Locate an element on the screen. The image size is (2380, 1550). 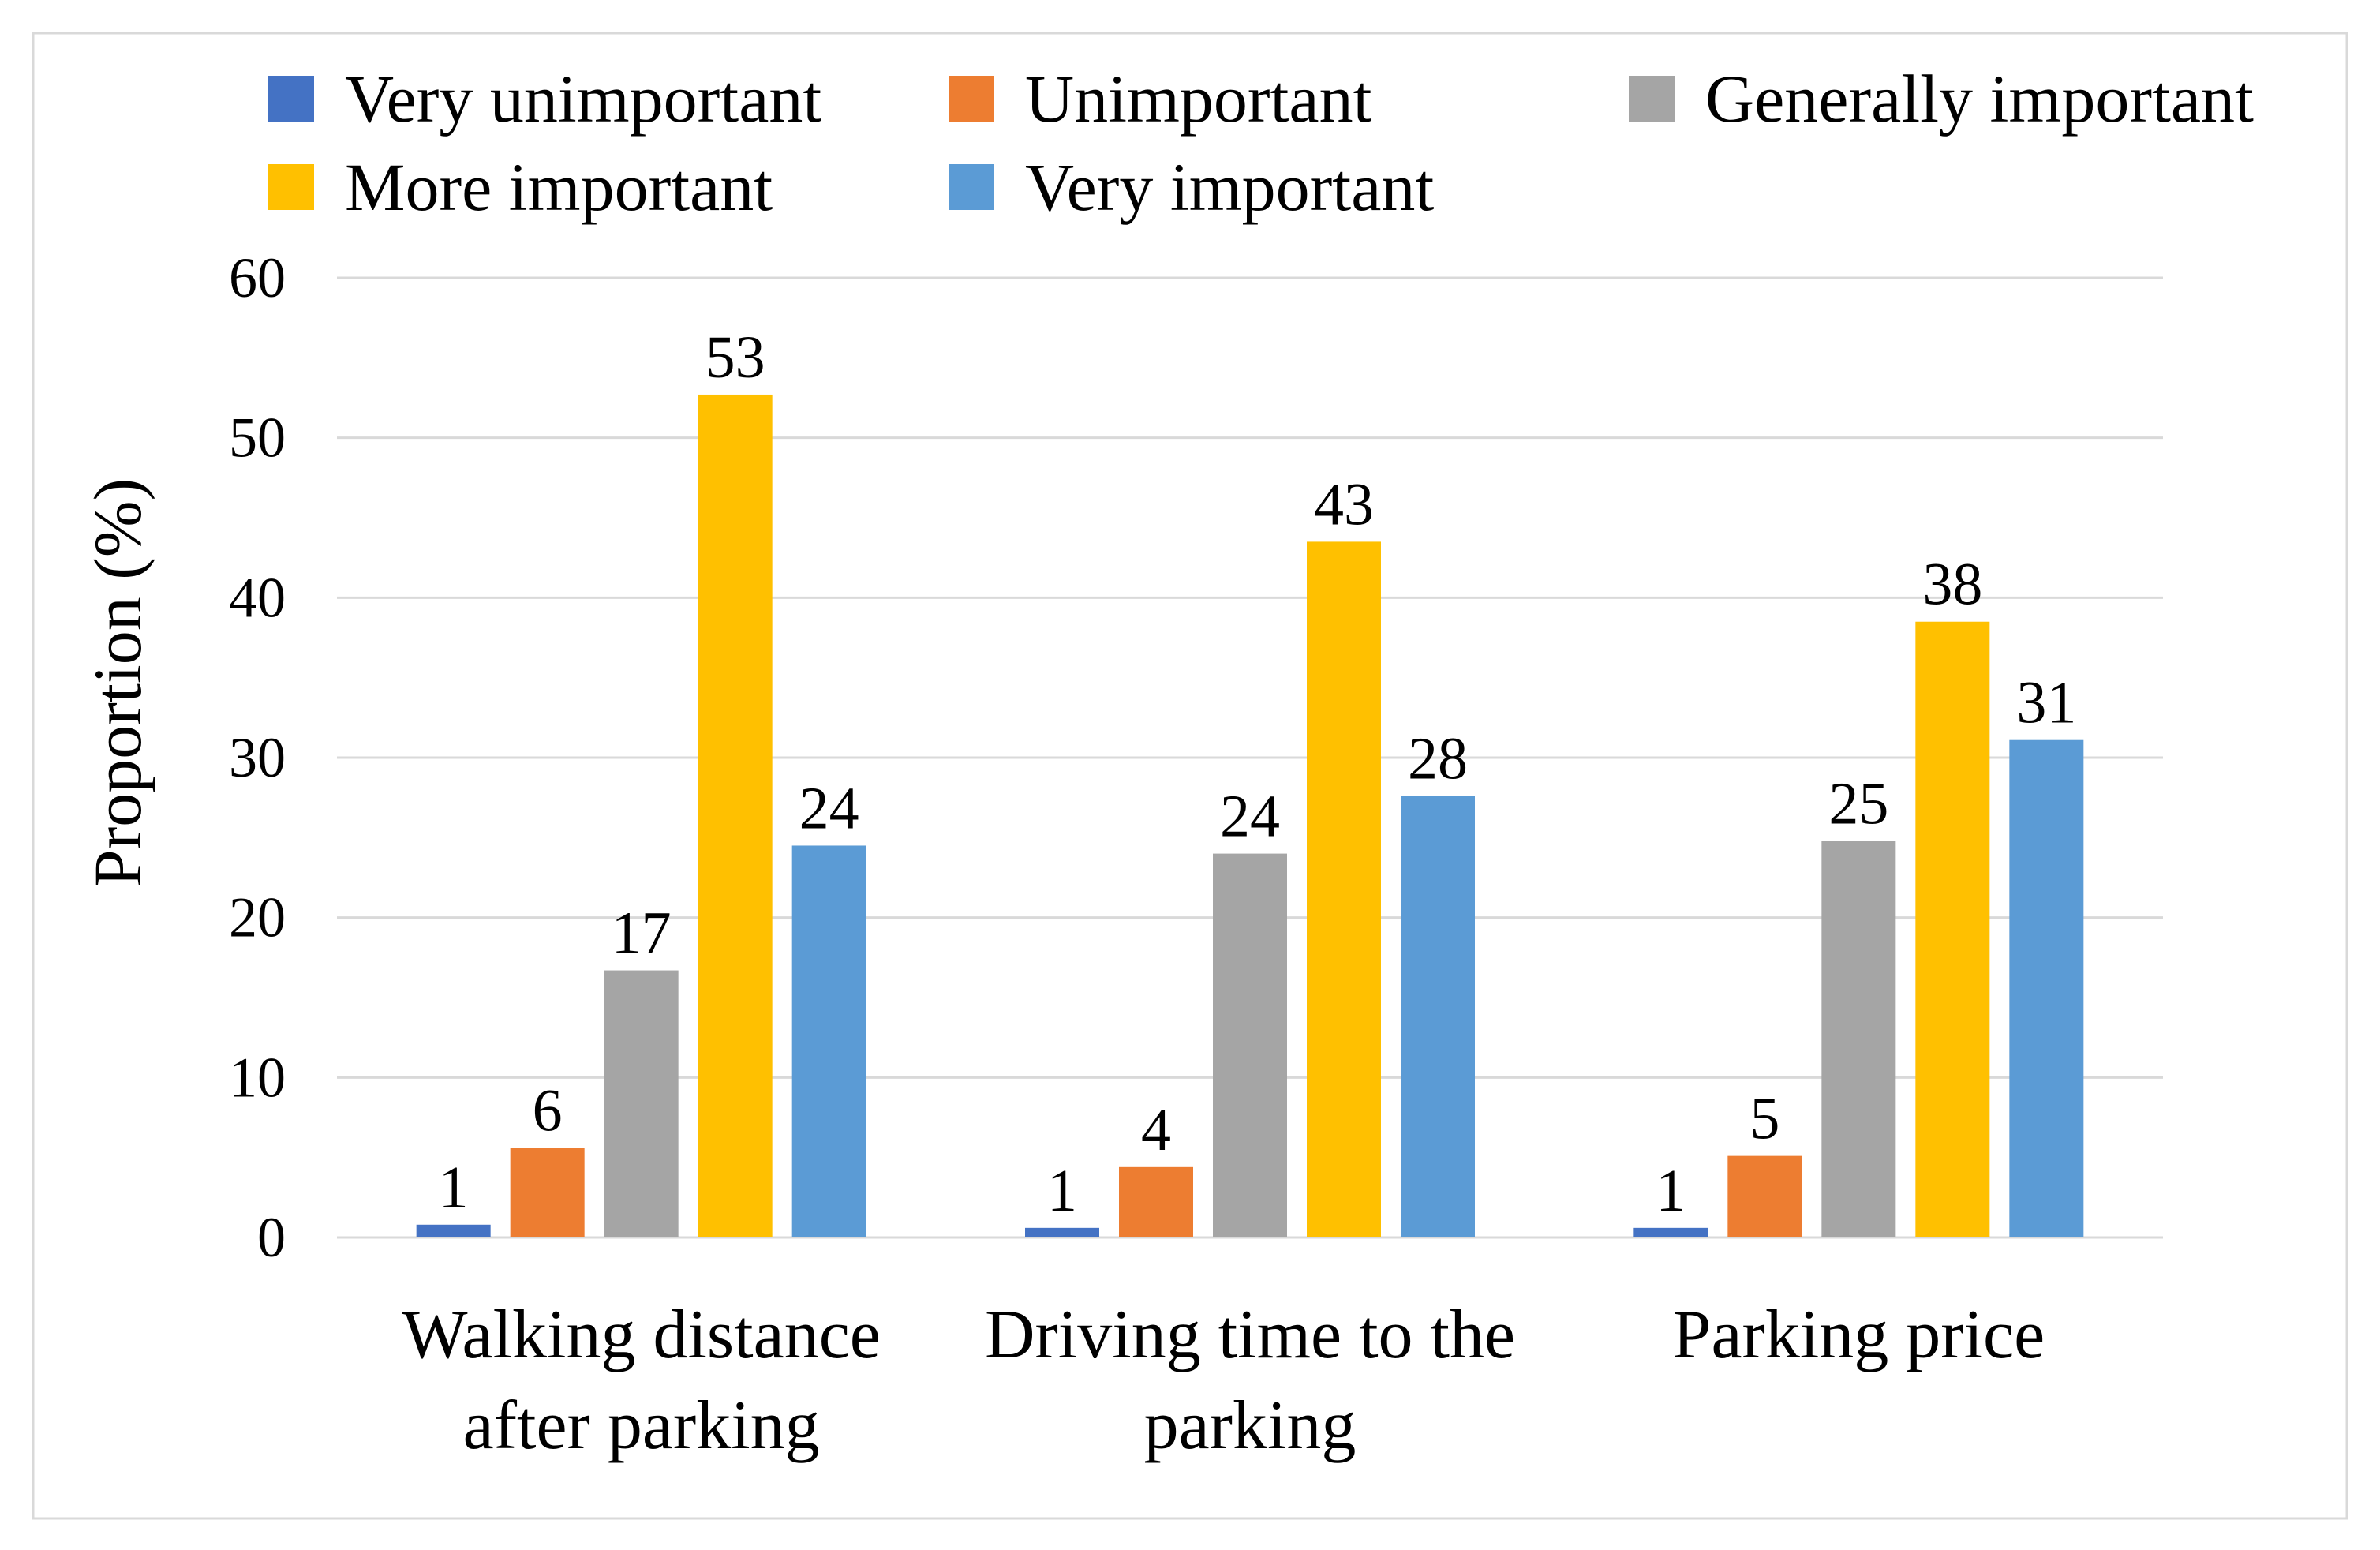
legend-item: More important is located at coordinates (520, 187).